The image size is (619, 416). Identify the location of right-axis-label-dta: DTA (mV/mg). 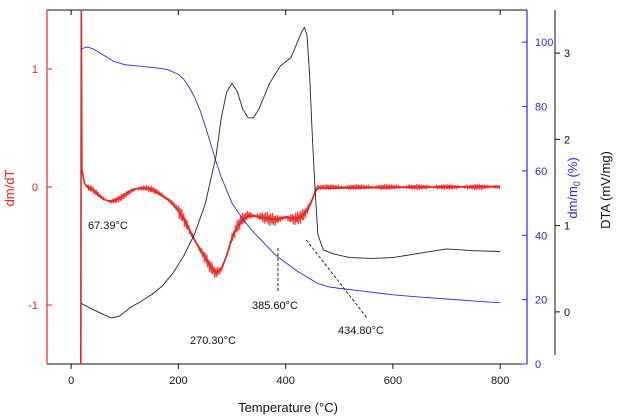
(605, 190).